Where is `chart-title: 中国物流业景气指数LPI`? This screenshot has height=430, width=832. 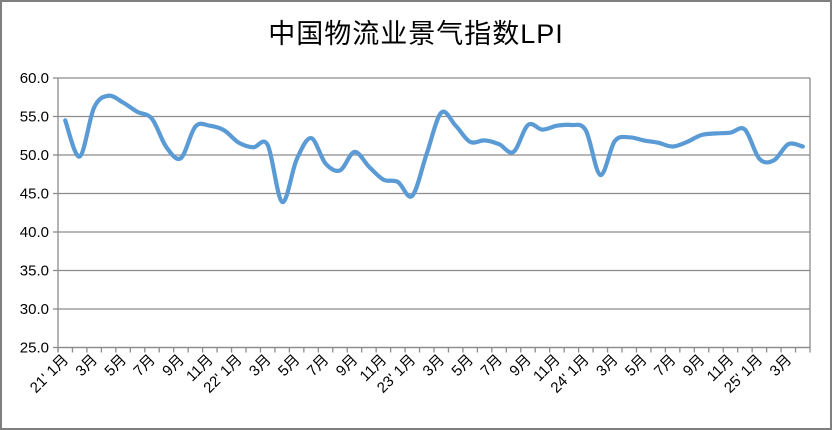
chart-title: 中国物流业景气指数LPI is located at coordinates (416, 34).